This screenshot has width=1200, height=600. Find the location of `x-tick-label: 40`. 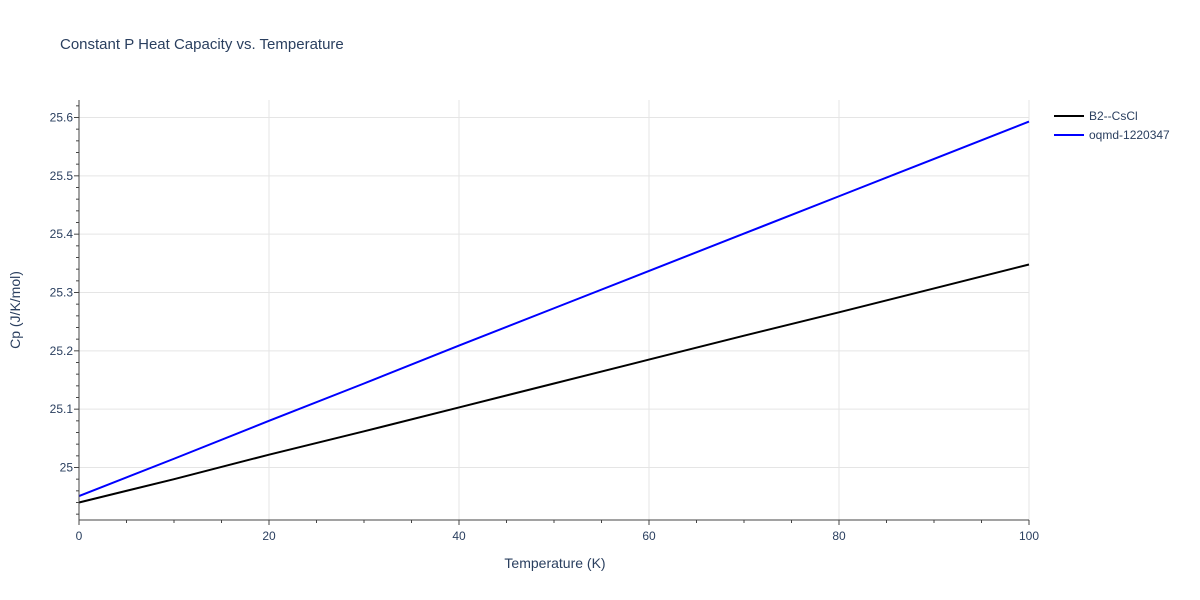

x-tick-label: 40 is located at coordinates (459, 536).